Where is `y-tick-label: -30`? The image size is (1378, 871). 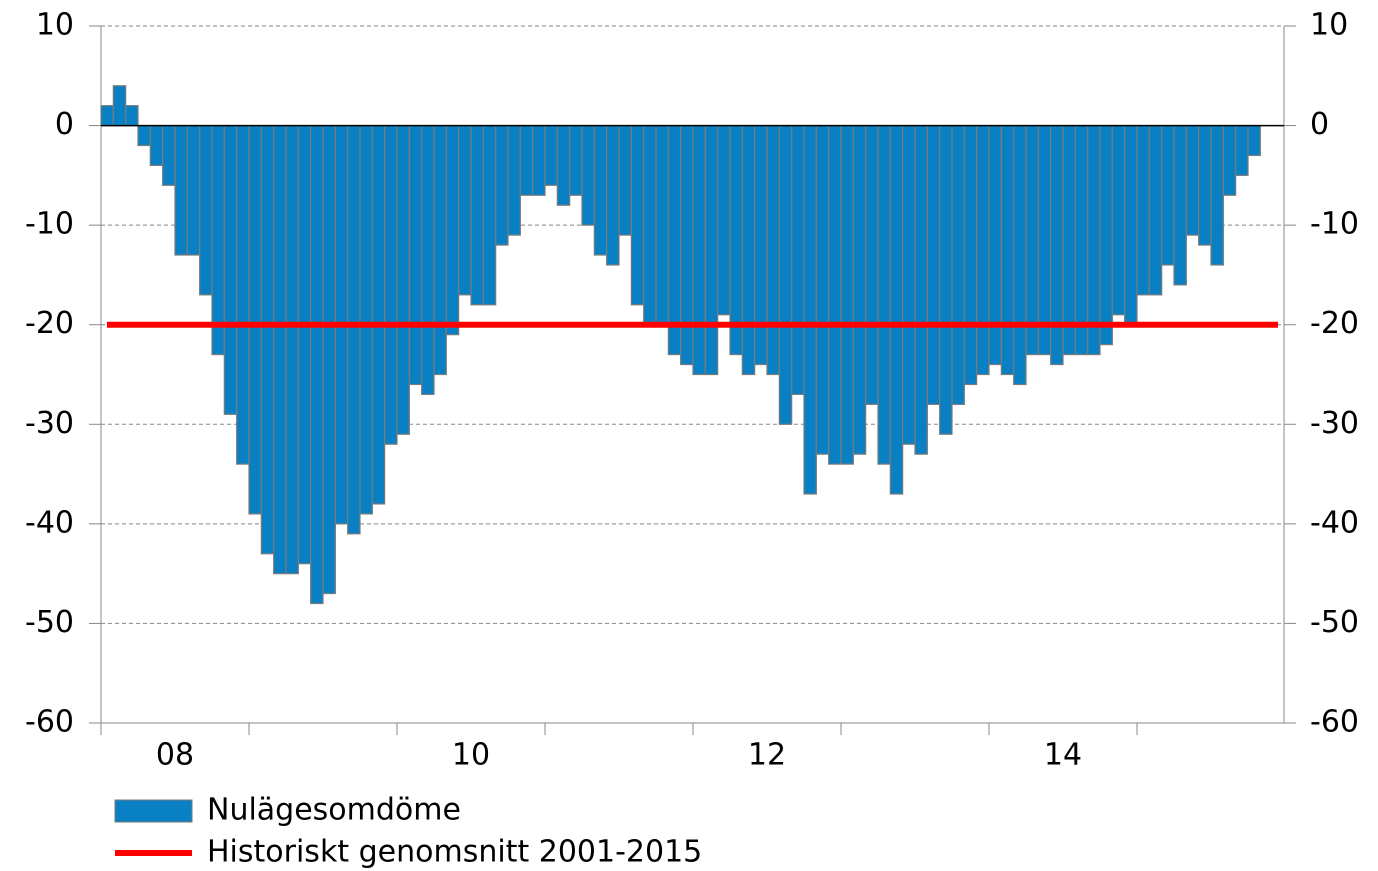
y-tick-label: -30 is located at coordinates (49, 423).